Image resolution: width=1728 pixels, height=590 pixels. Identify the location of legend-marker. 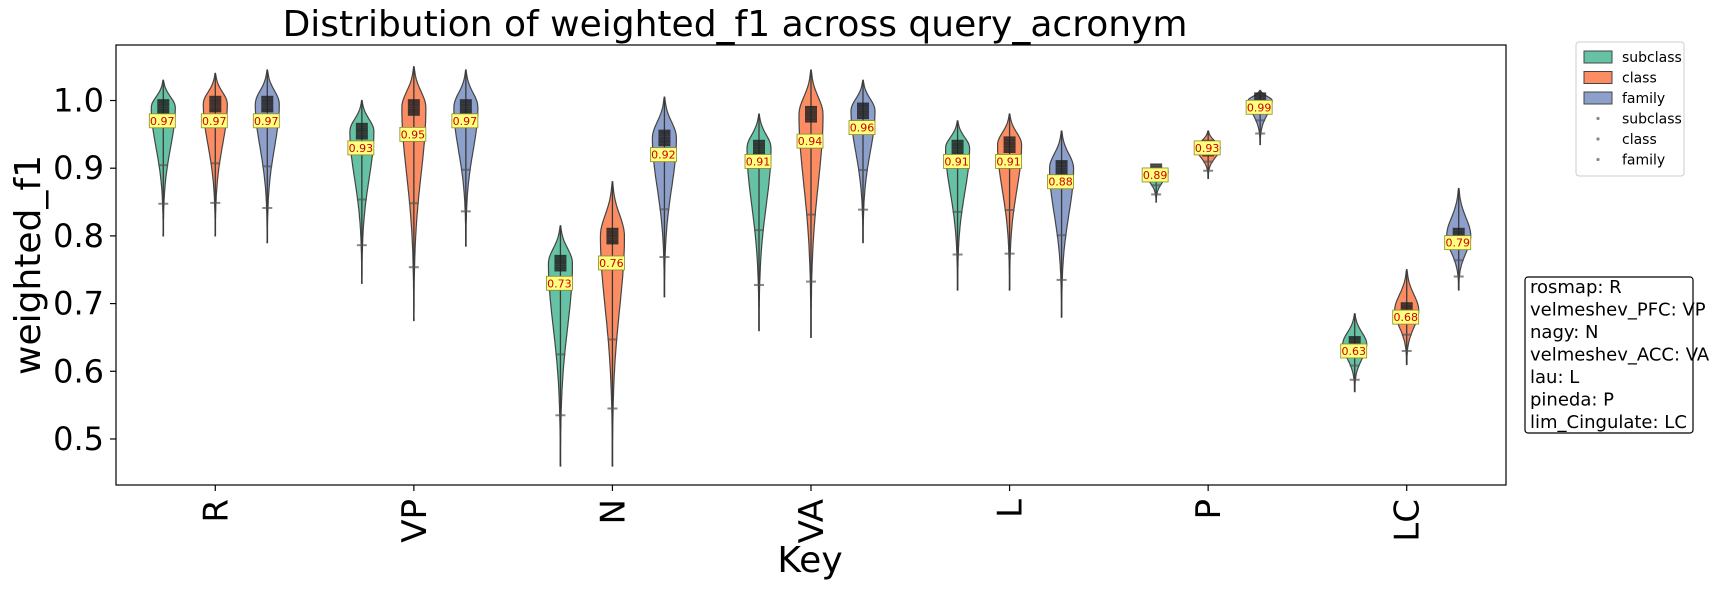
(1598, 118).